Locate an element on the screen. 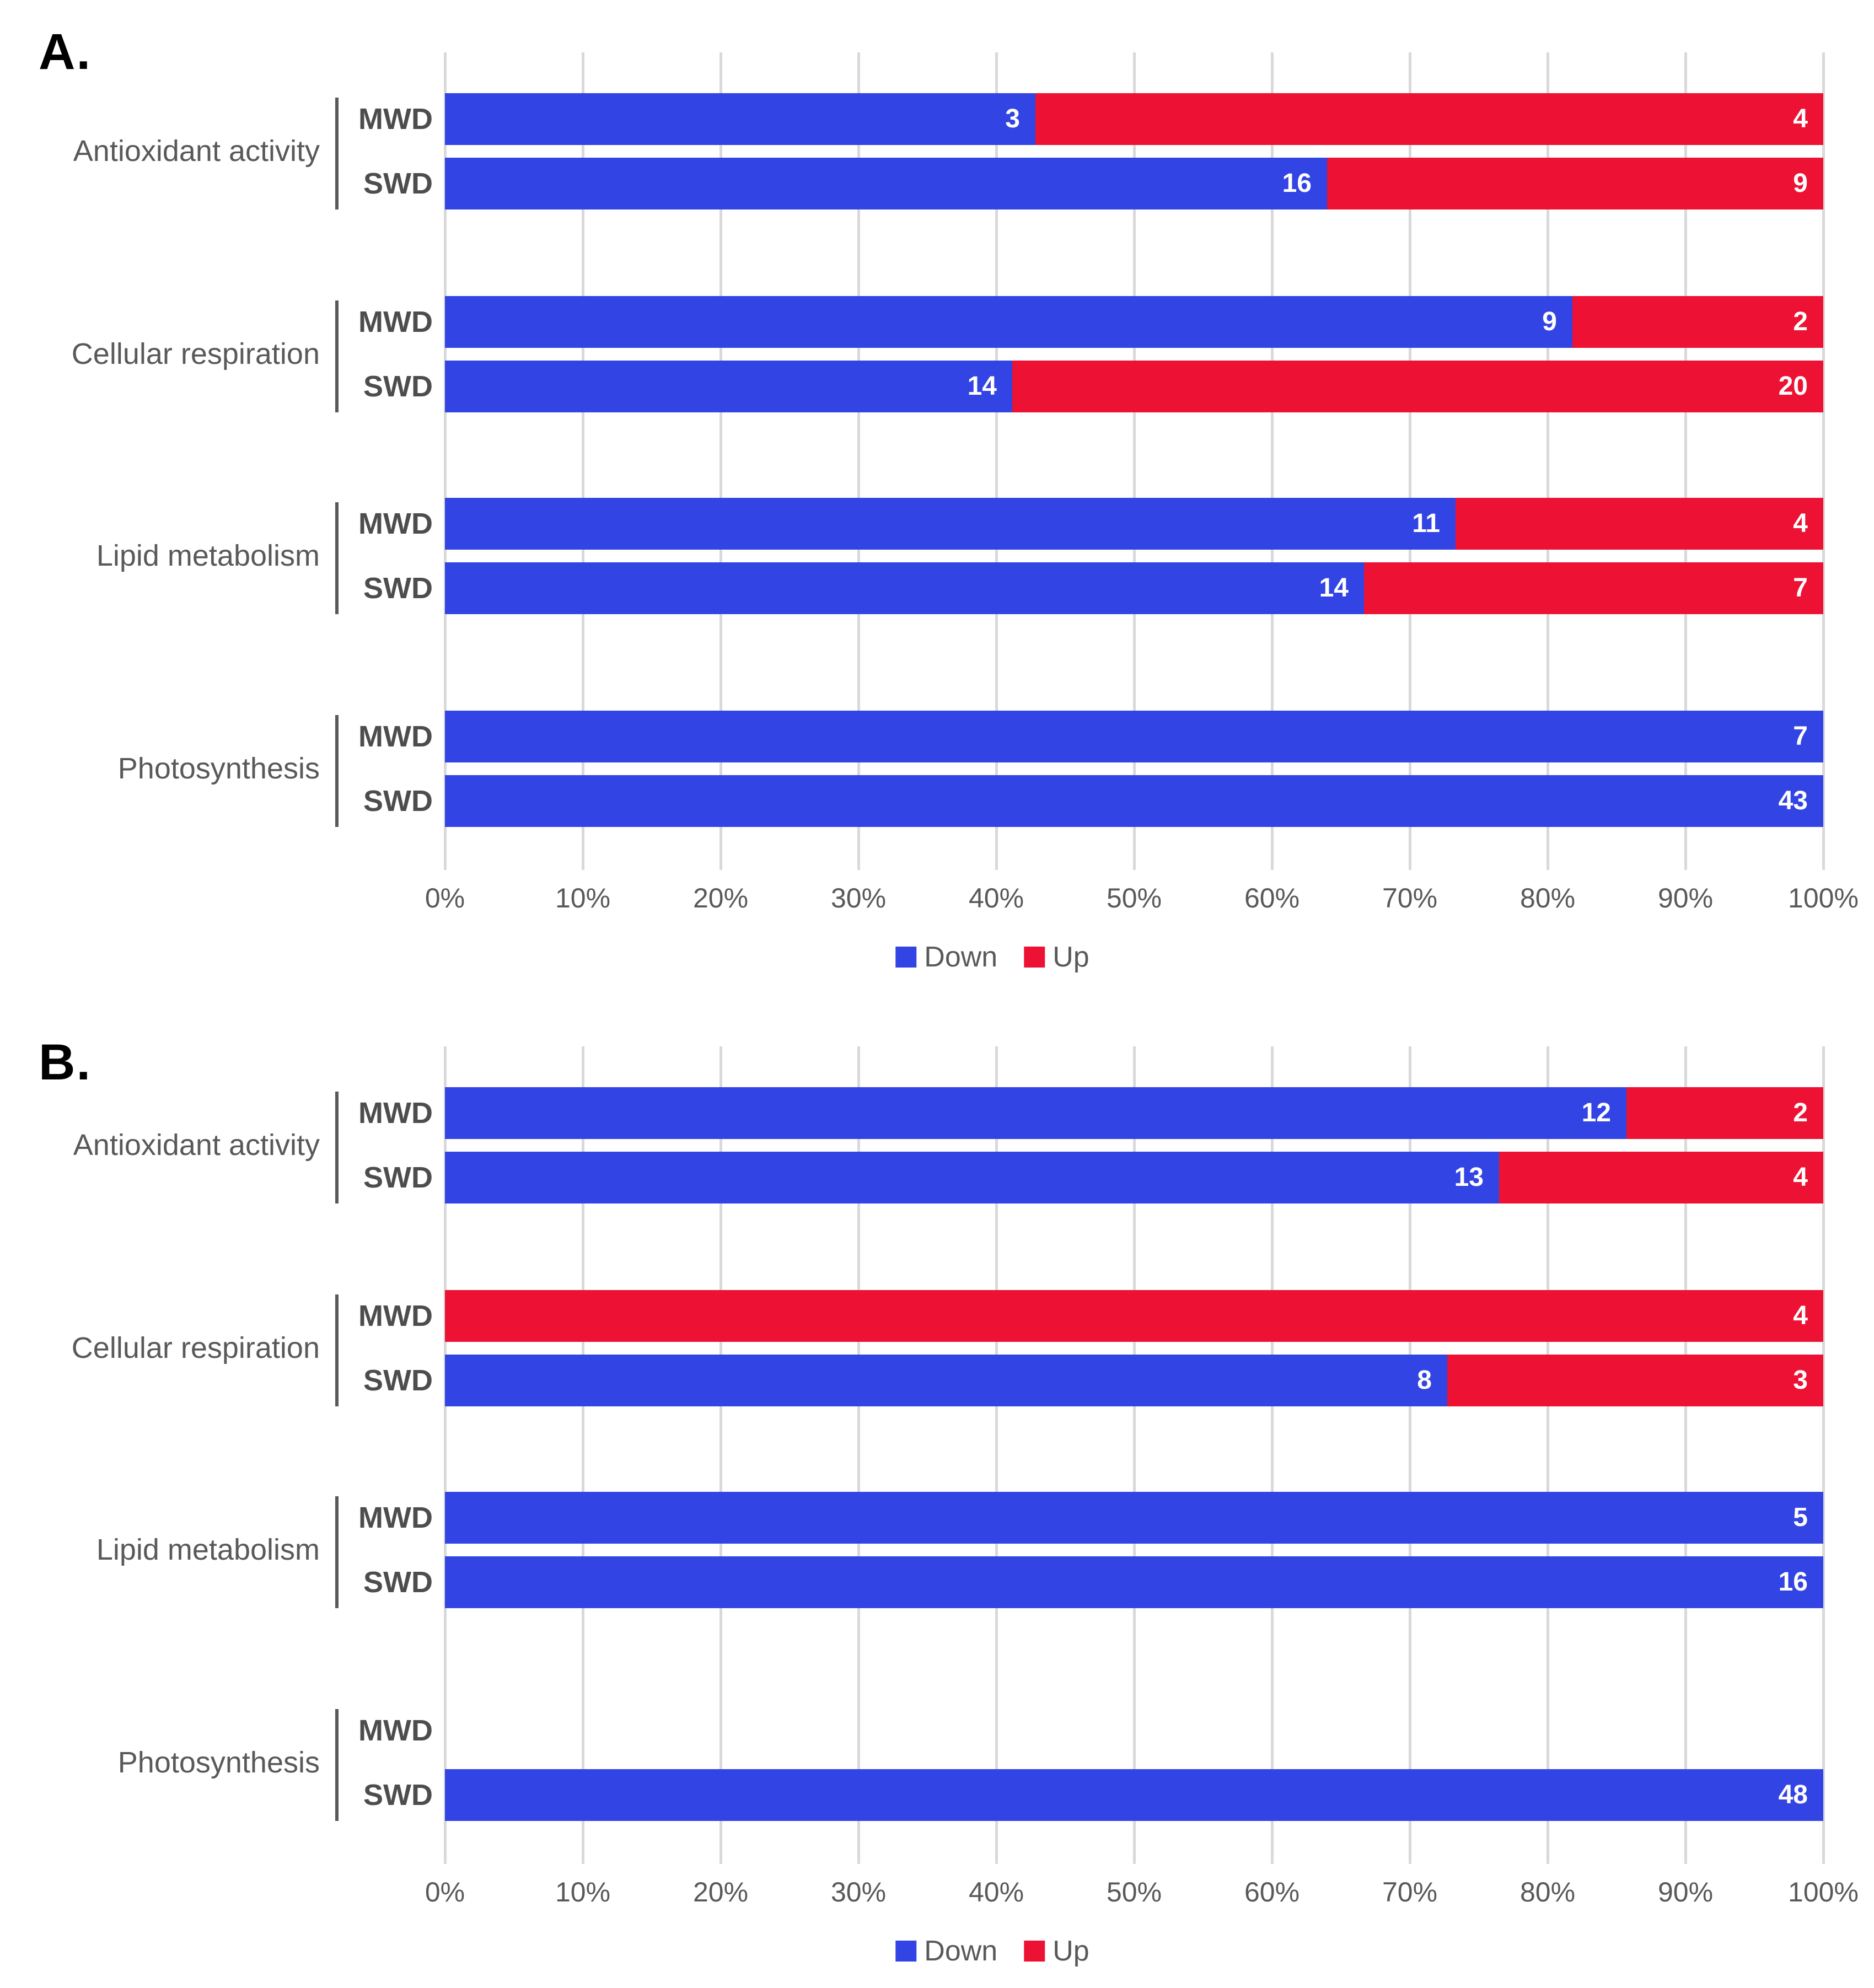 This screenshot has width=1874, height=1988. down-bar-segment: 48 is located at coordinates (1134, 1795).